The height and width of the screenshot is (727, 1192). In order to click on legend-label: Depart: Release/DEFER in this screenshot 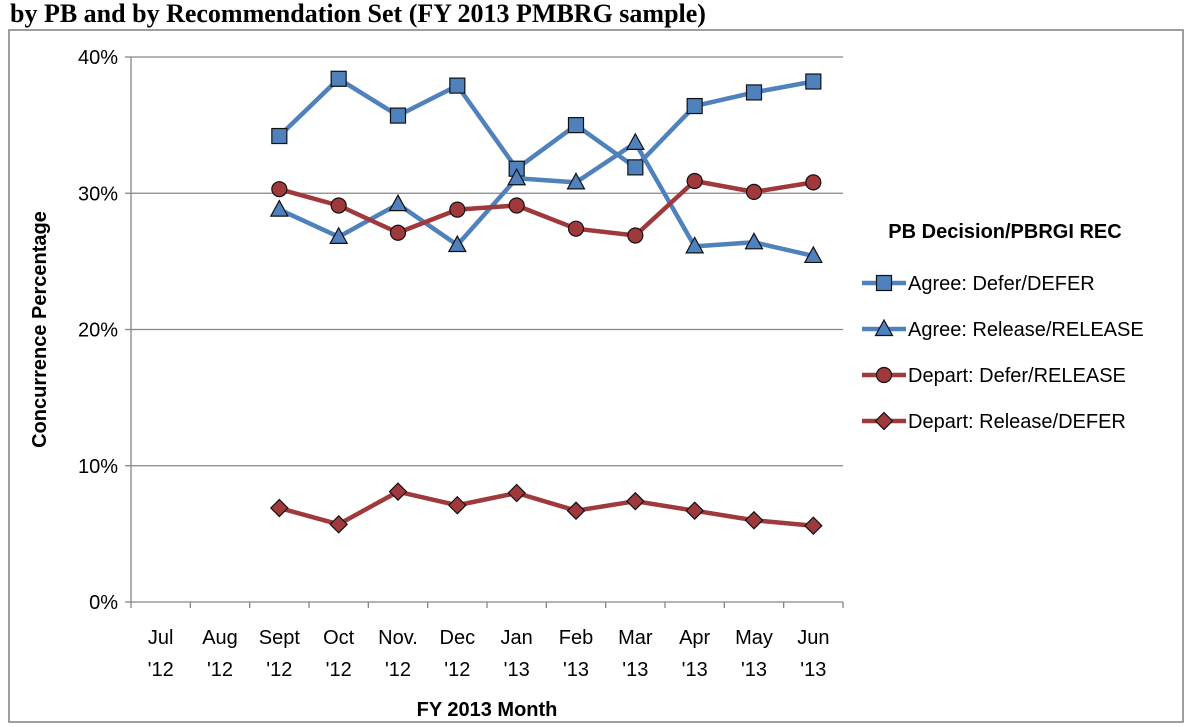, I will do `click(1017, 422)`.